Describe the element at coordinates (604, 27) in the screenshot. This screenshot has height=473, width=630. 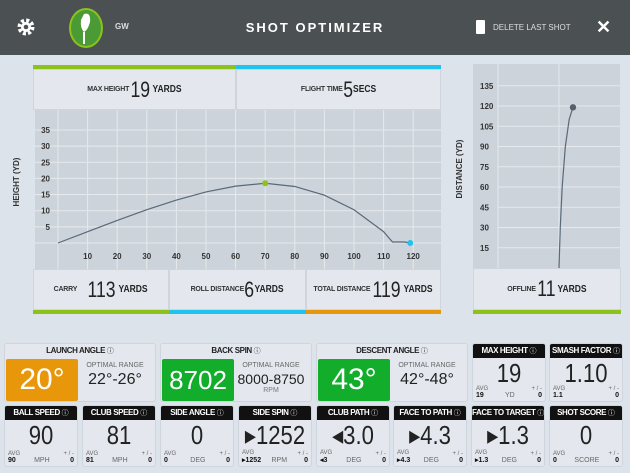
I see `close-icon: ✕` at that location.